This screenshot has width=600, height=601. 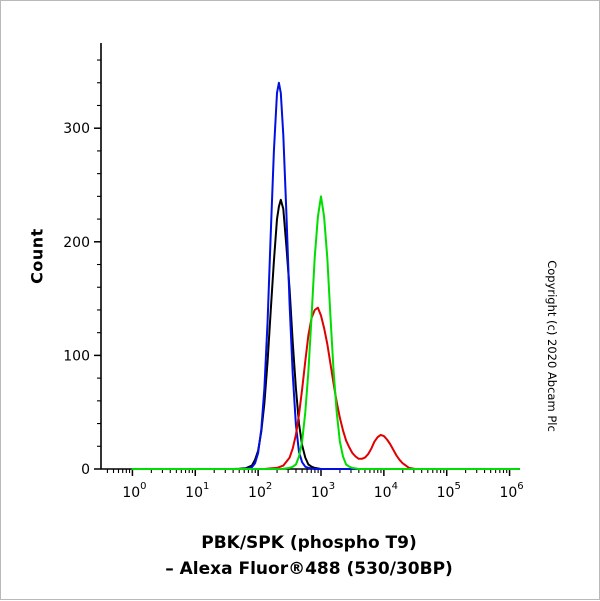 What do you see at coordinates (552, 346) in the screenshot?
I see `copyright-text: Copyright (c) 2020 Abcam Plc` at bounding box center [552, 346].